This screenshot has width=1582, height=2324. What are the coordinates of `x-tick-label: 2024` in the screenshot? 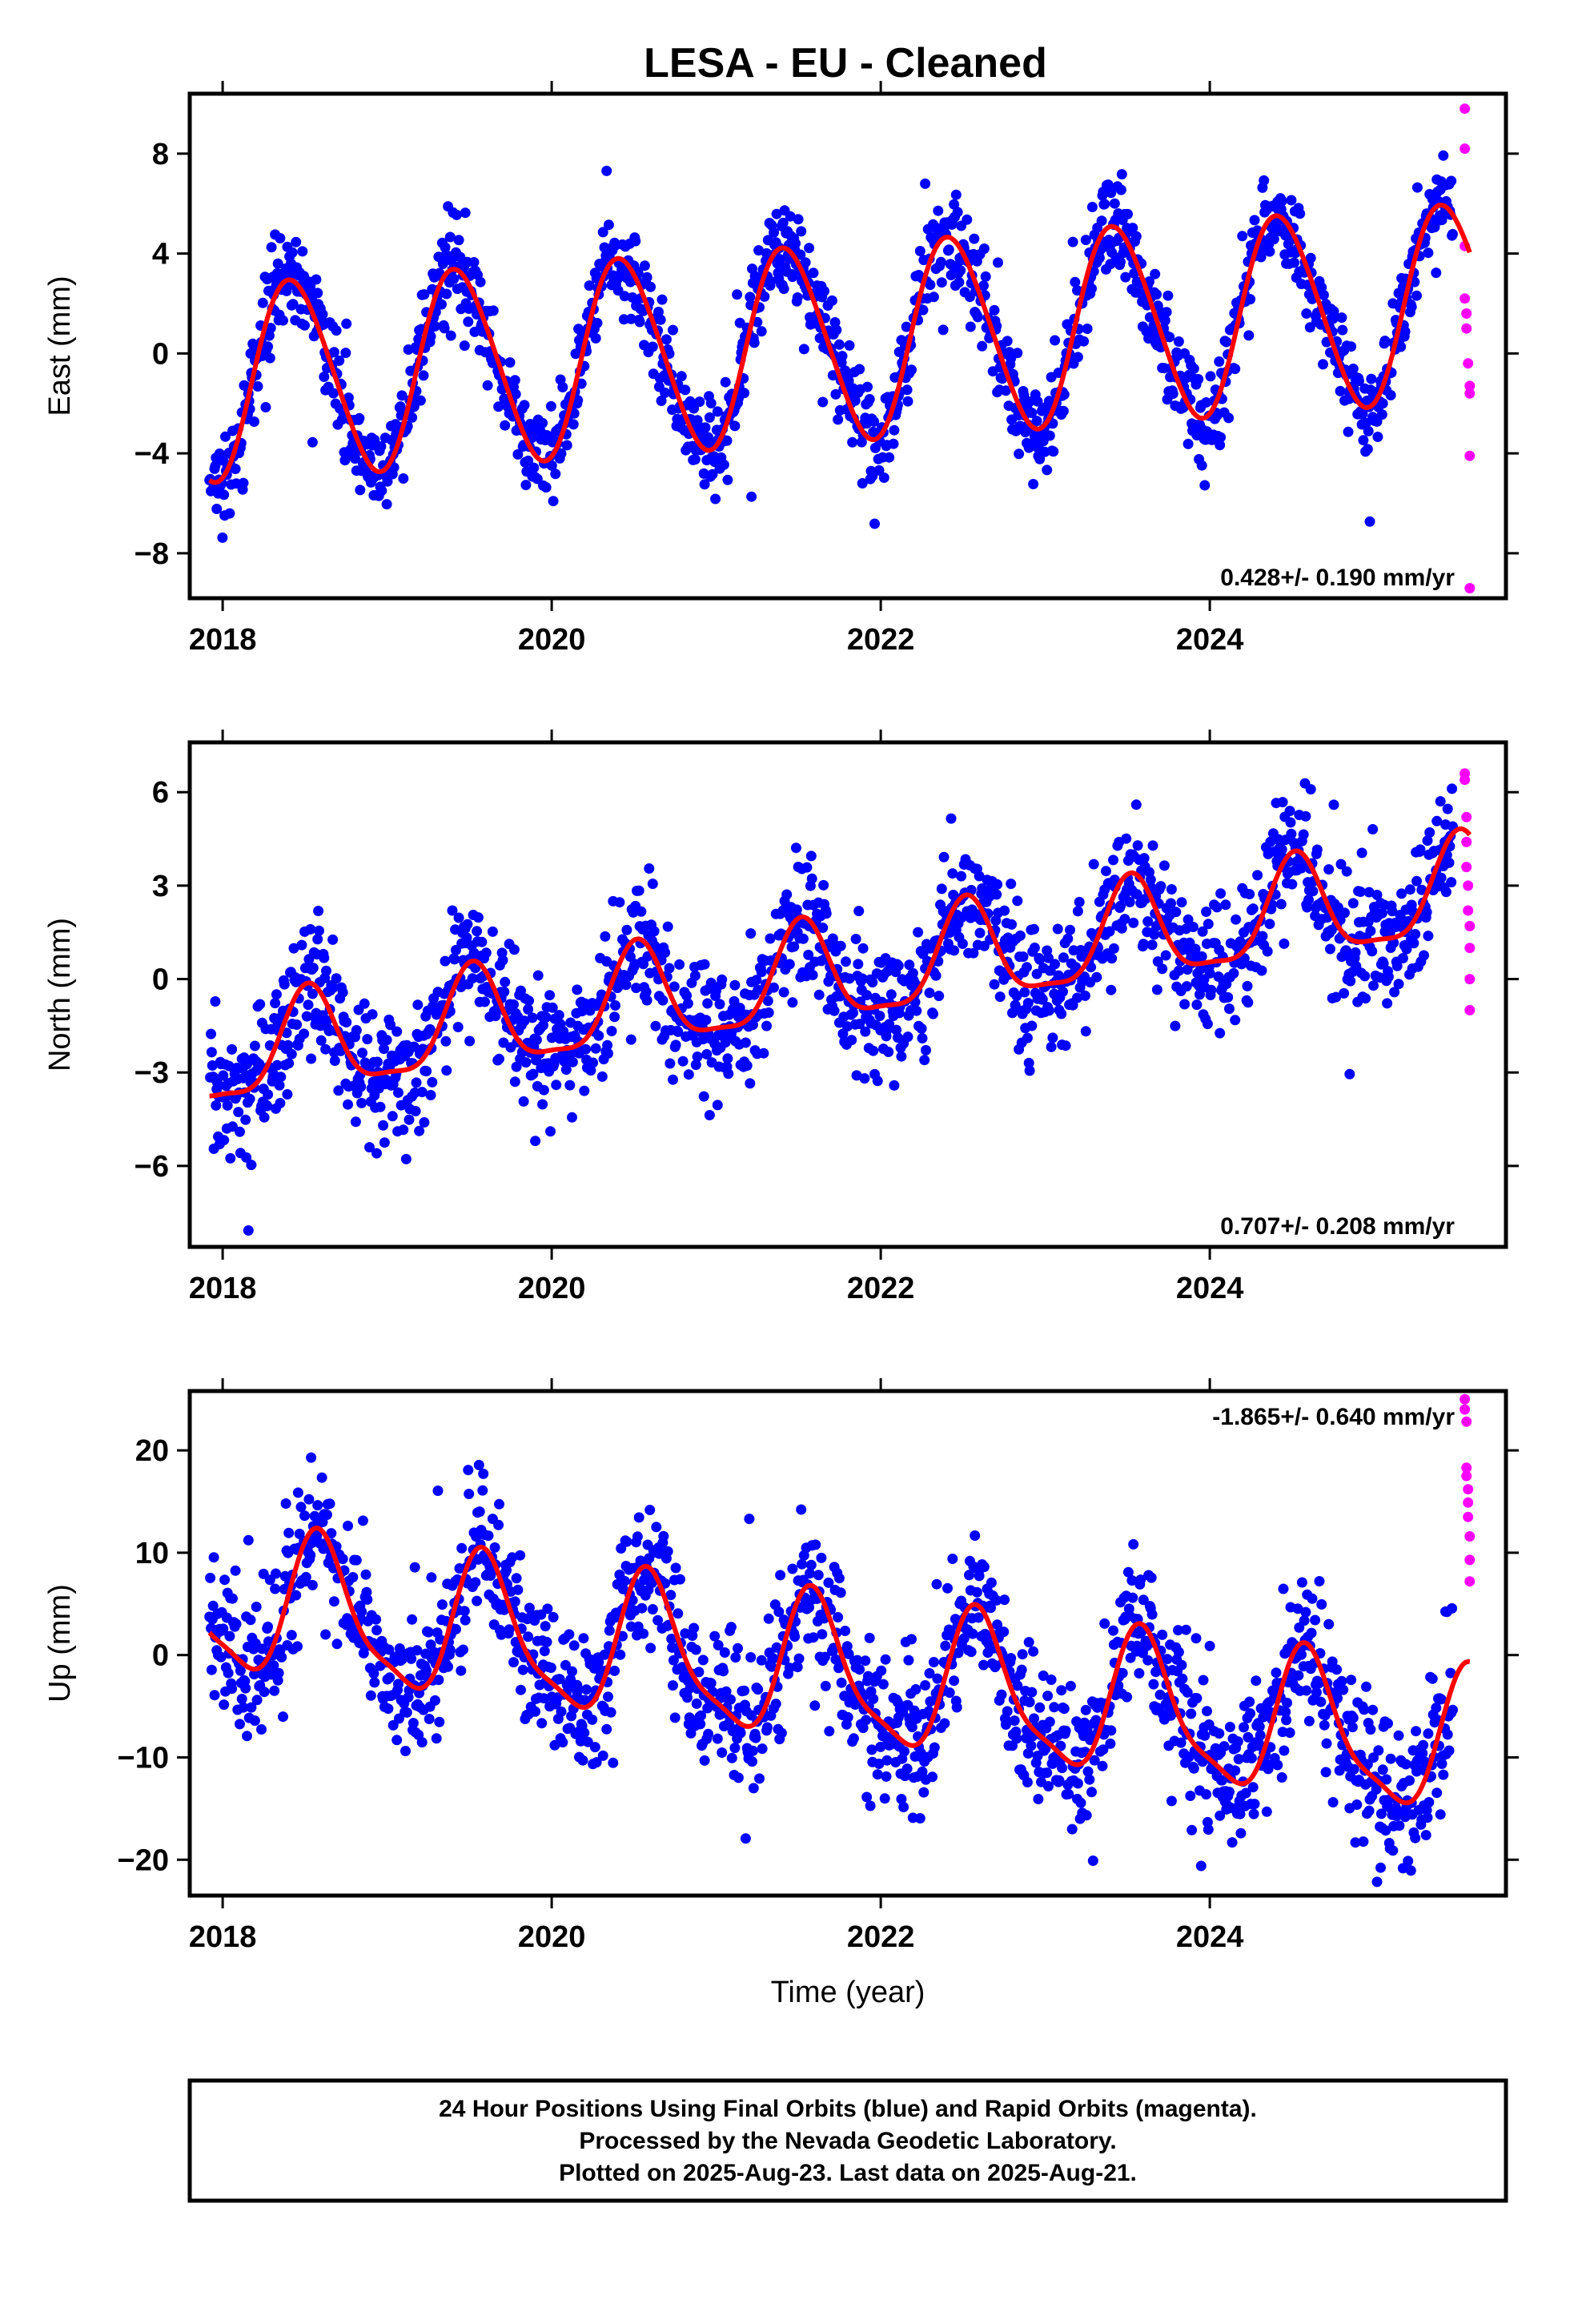 It's located at (1210, 640).